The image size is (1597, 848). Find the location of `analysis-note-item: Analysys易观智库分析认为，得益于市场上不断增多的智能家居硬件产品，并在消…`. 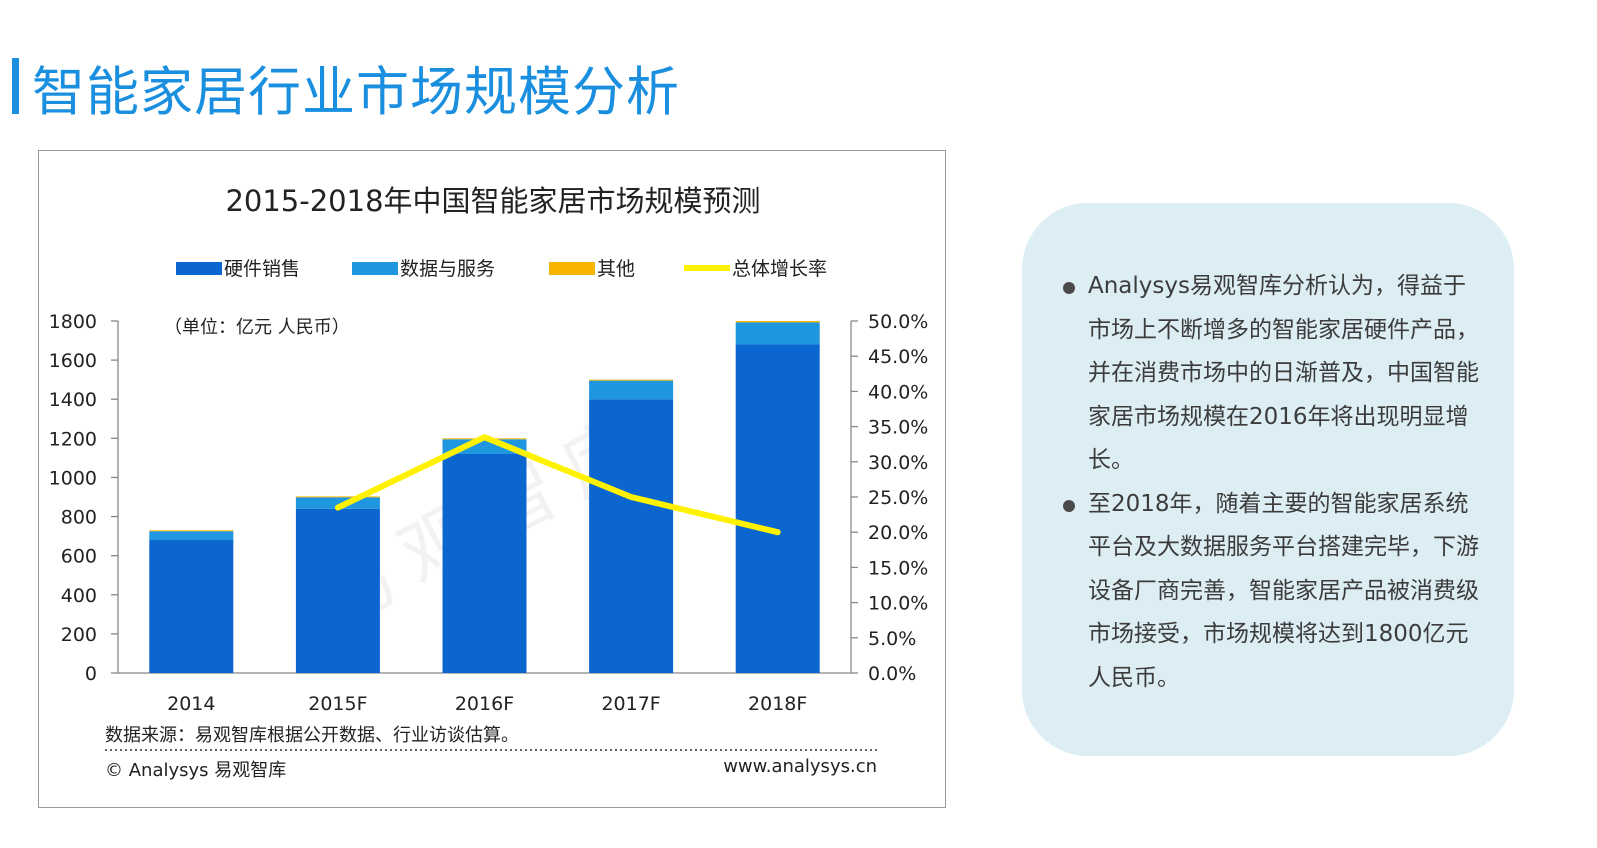

analysis-note-item: Analysys易观智库分析认为，得益于市场上不断增多的智能家居硬件产品，并在消… is located at coordinates (1272, 374).